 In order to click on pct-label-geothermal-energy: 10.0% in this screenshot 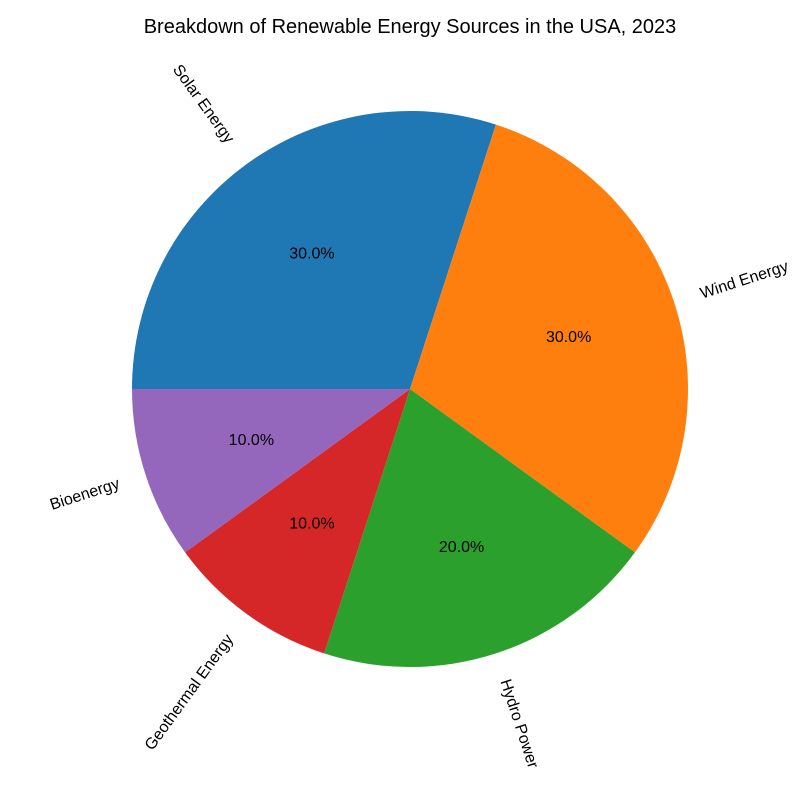, I will do `click(311, 523)`.